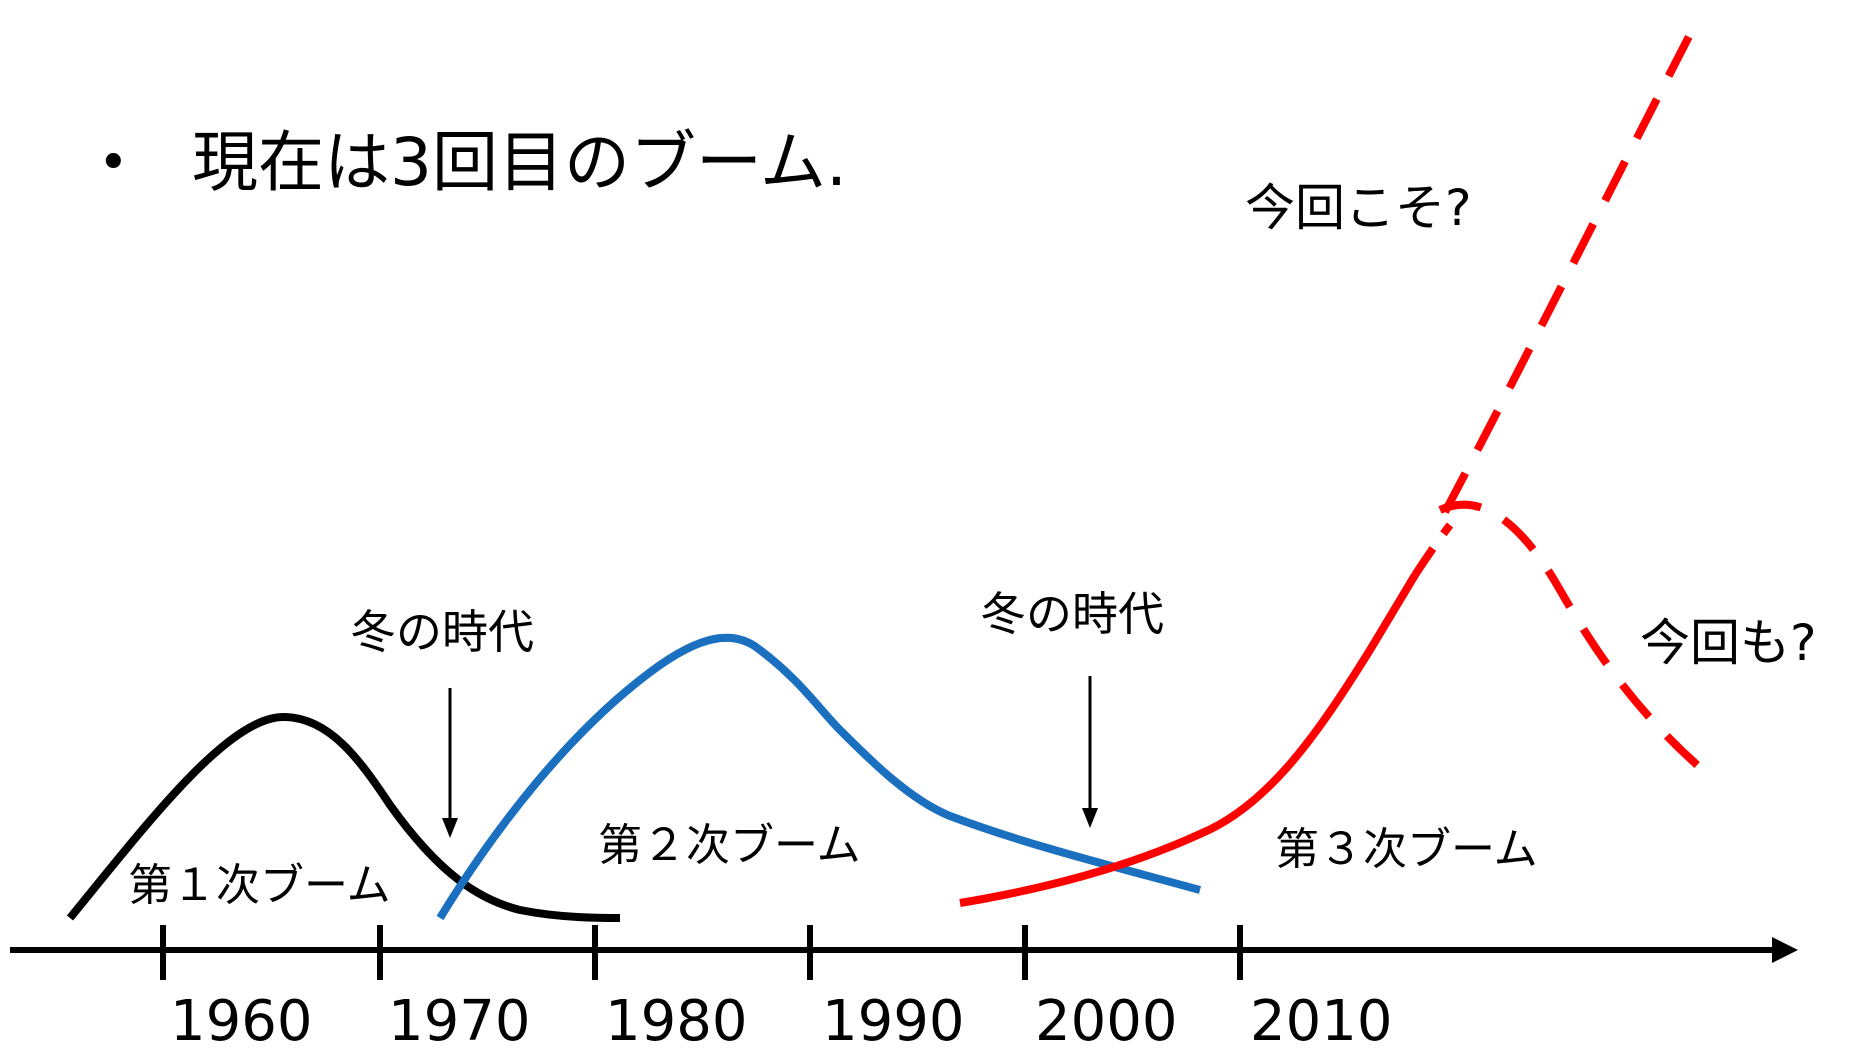 The image size is (1853, 1054). What do you see at coordinates (1573, 638) in the screenshot?
I see `future-fall-dashed-curve` at bounding box center [1573, 638].